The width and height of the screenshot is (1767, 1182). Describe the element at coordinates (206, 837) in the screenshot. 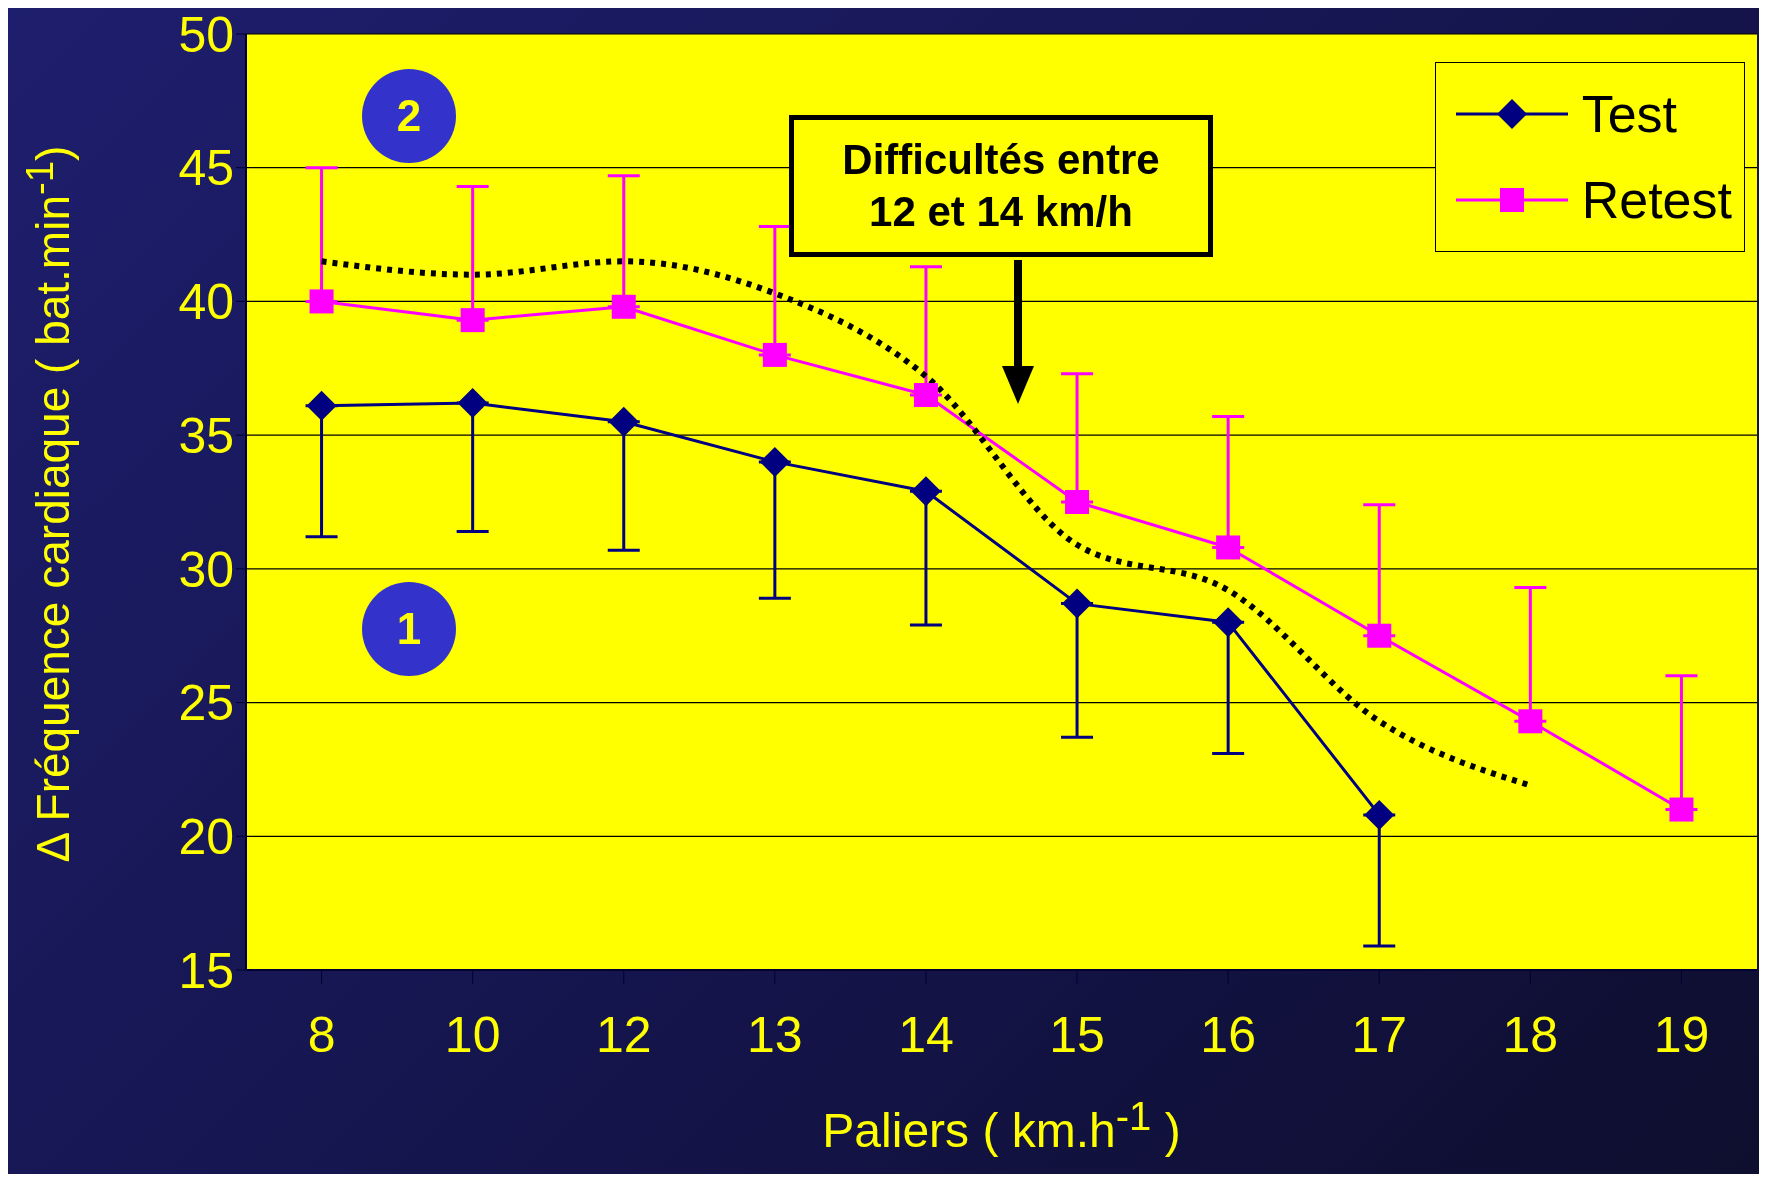

I see `y-tick-label: 20` at that location.